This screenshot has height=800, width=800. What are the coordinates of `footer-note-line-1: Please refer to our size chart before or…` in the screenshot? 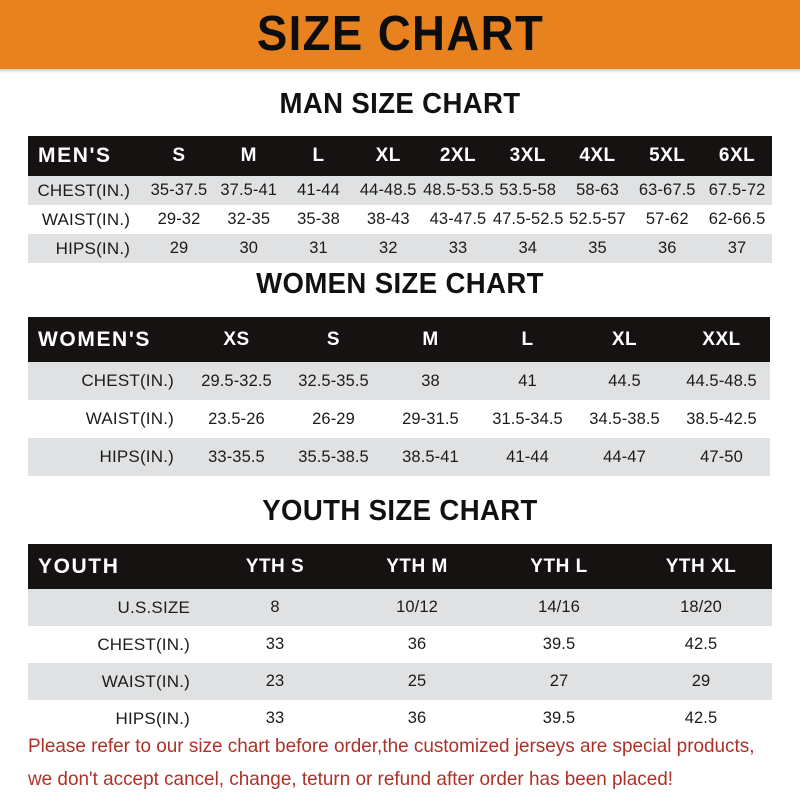 It's located at (391, 746).